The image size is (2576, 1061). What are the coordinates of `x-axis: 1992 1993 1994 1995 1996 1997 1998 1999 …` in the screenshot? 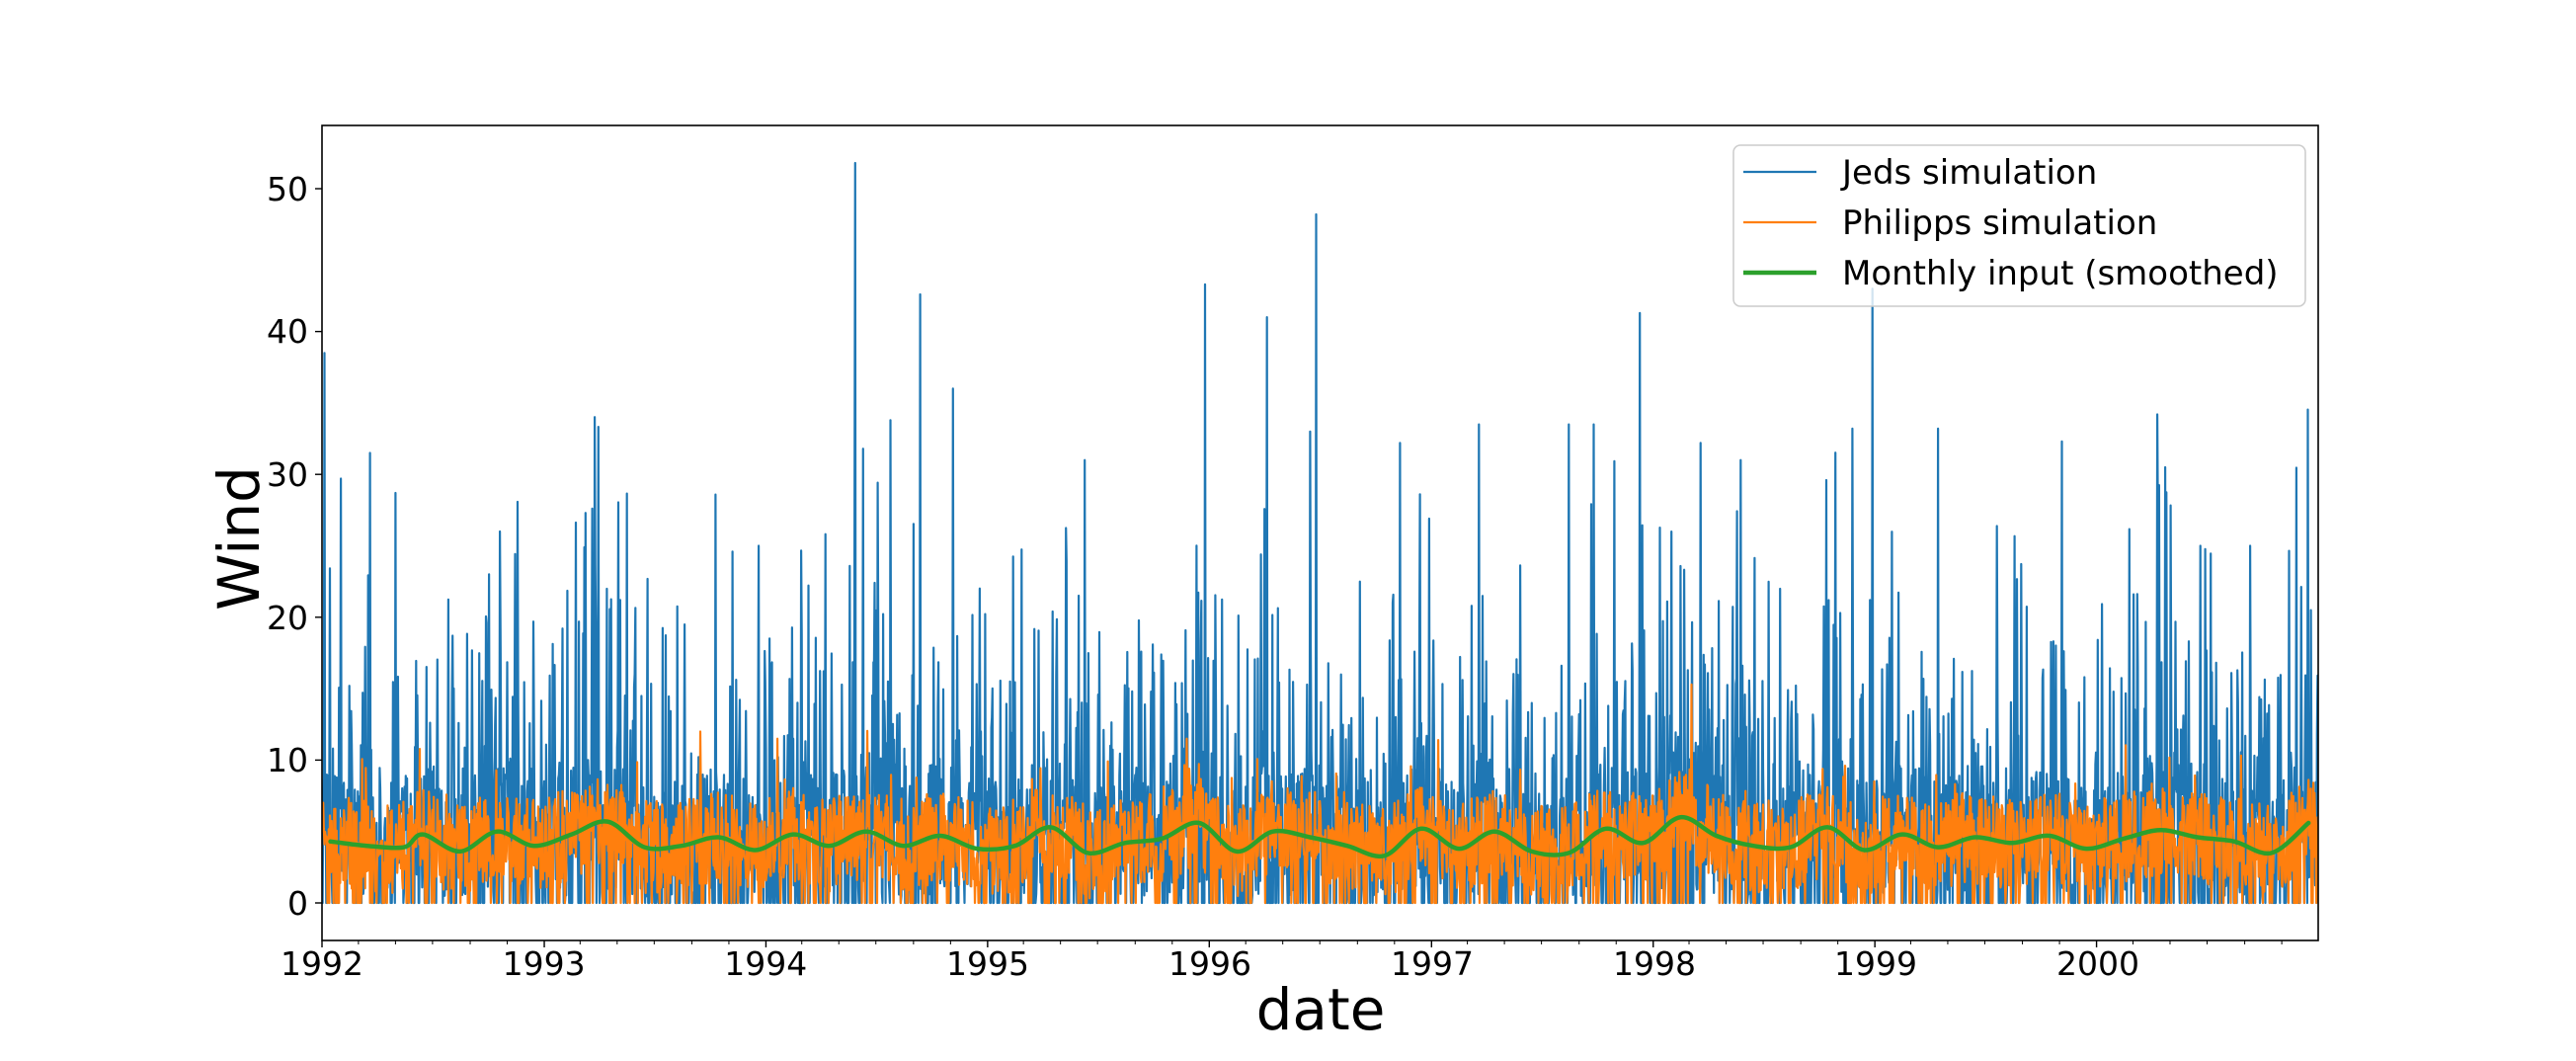 It's located at (1210, 963).